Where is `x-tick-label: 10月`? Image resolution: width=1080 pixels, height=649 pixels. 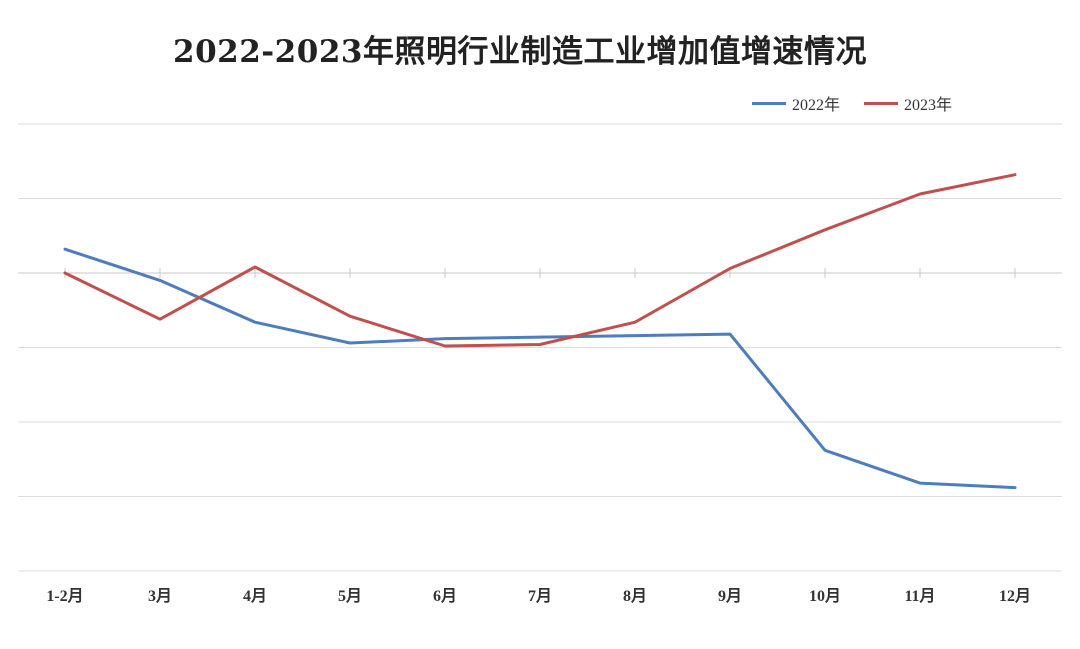
x-tick-label: 10月 is located at coordinates (825, 596).